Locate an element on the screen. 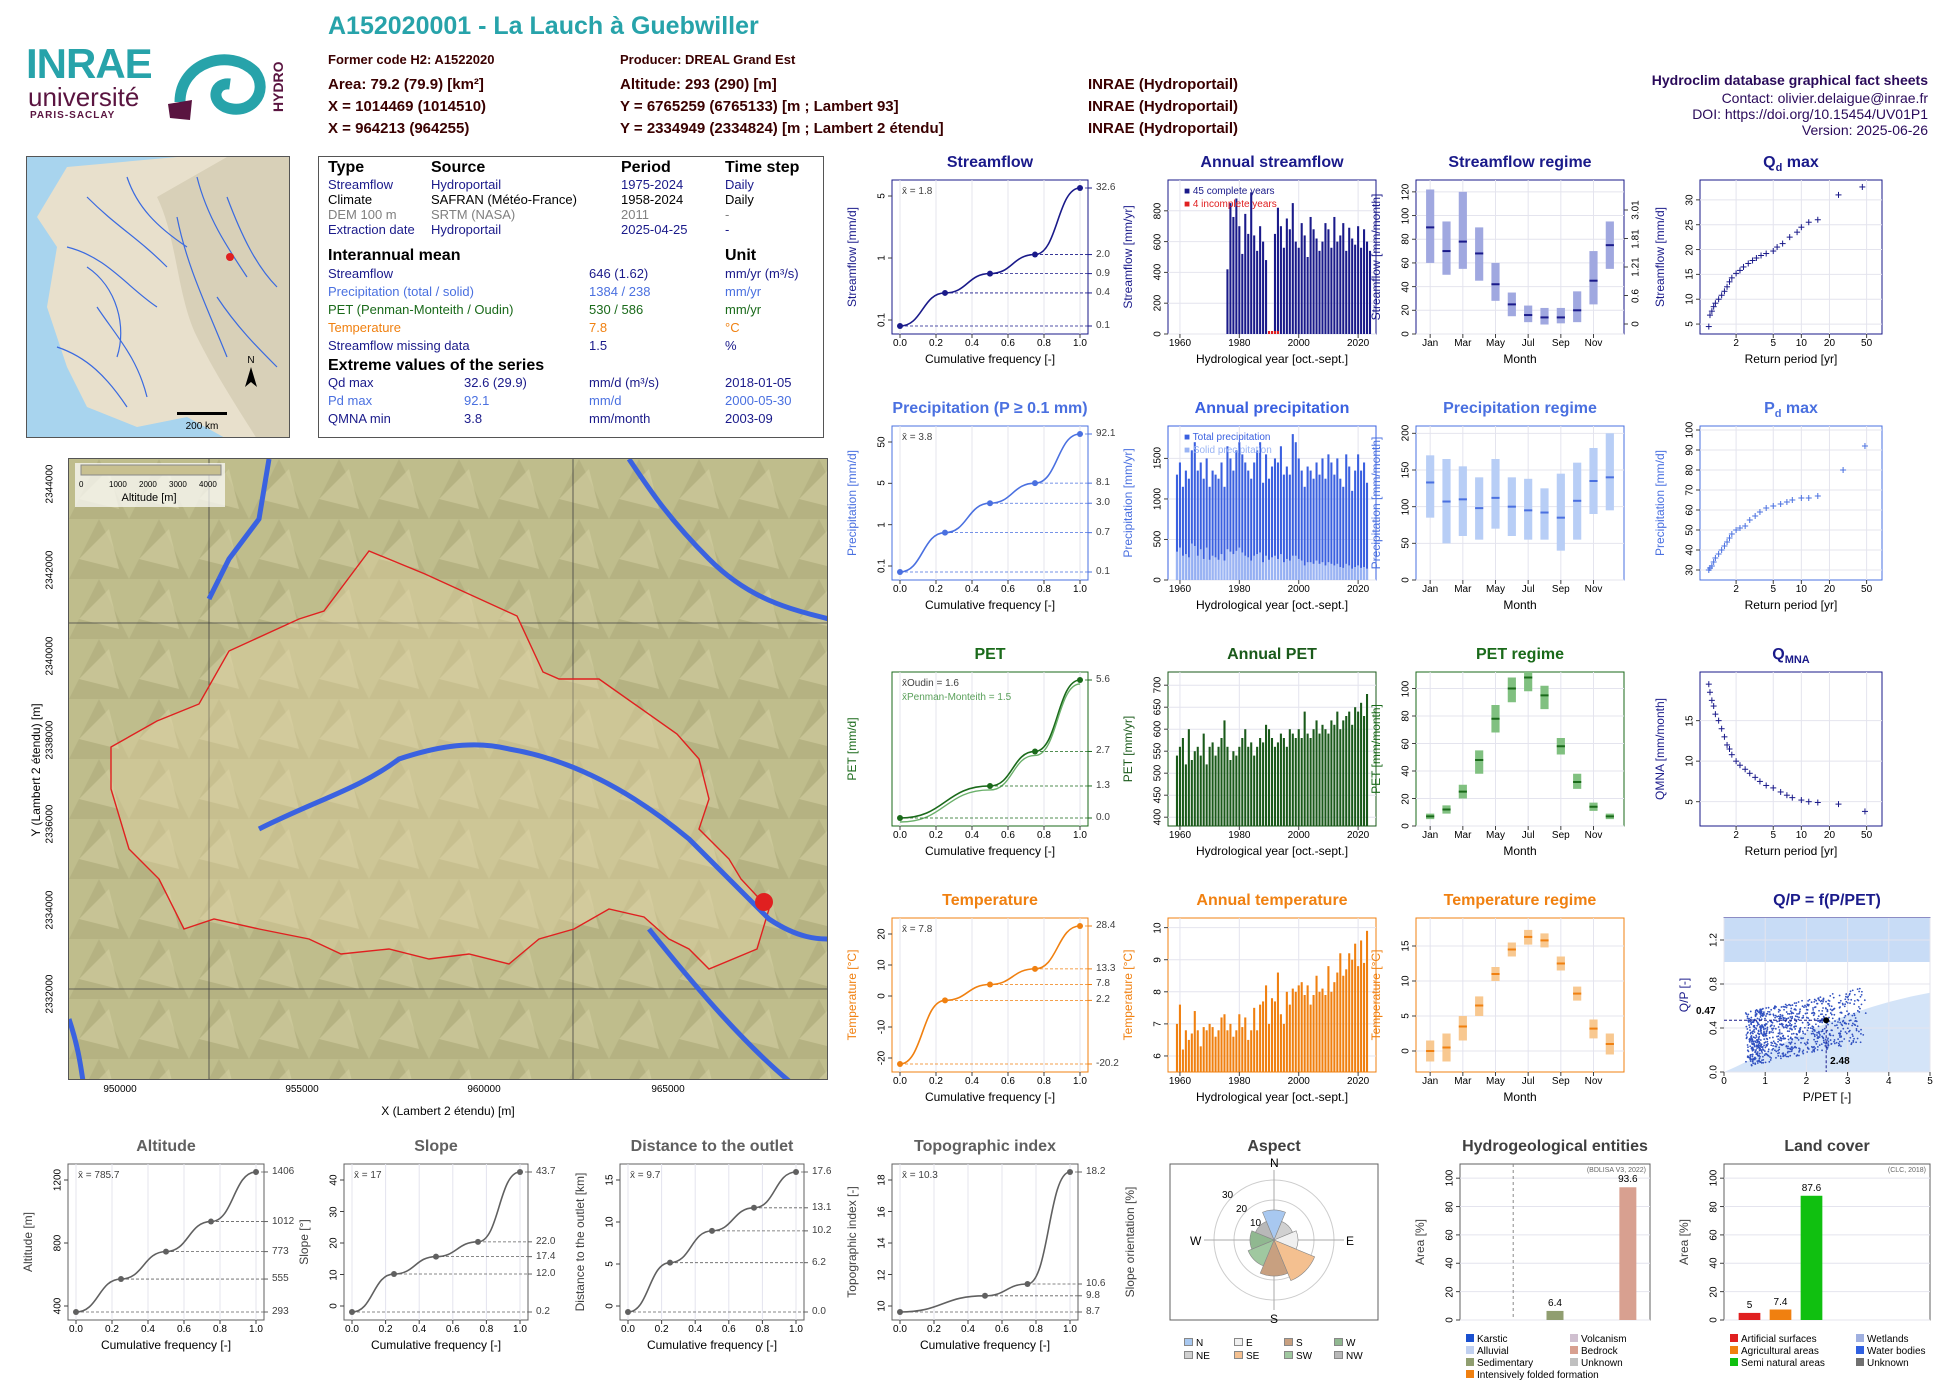  qp-xlabel: P/PET [-] is located at coordinates (1827, 1097).